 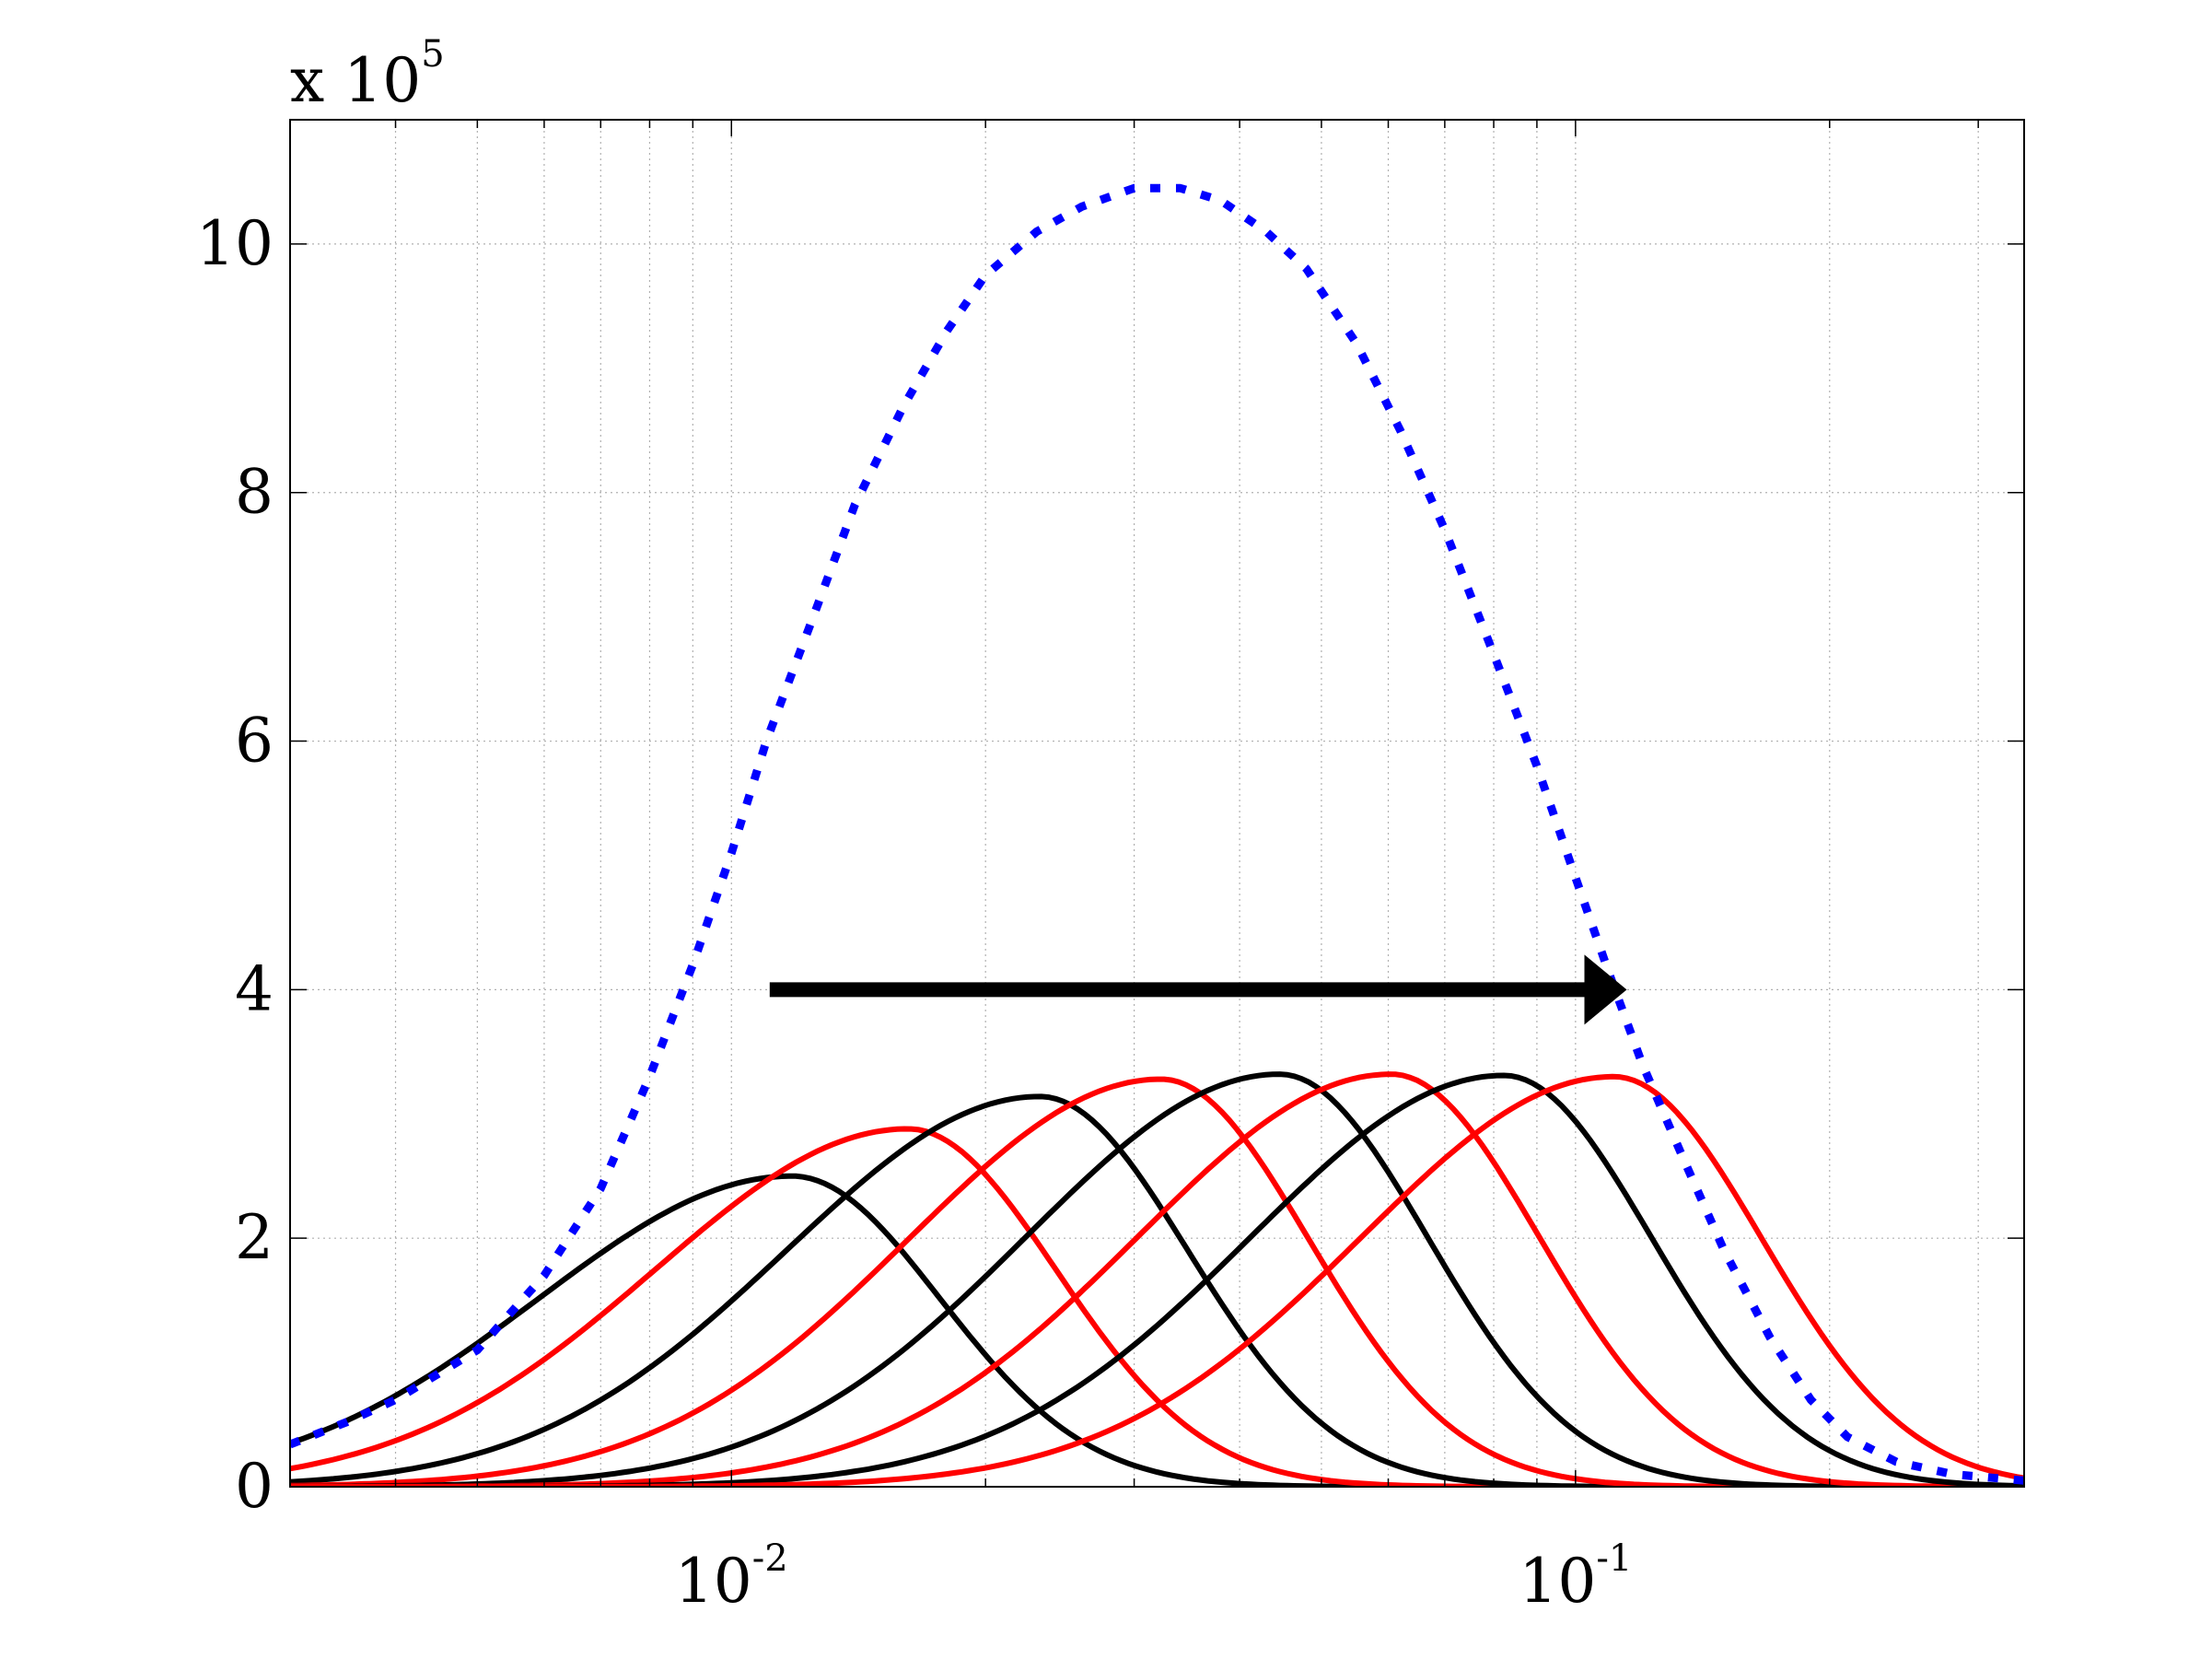 I want to click on y-tick-label: 6, so click(x=255, y=741).